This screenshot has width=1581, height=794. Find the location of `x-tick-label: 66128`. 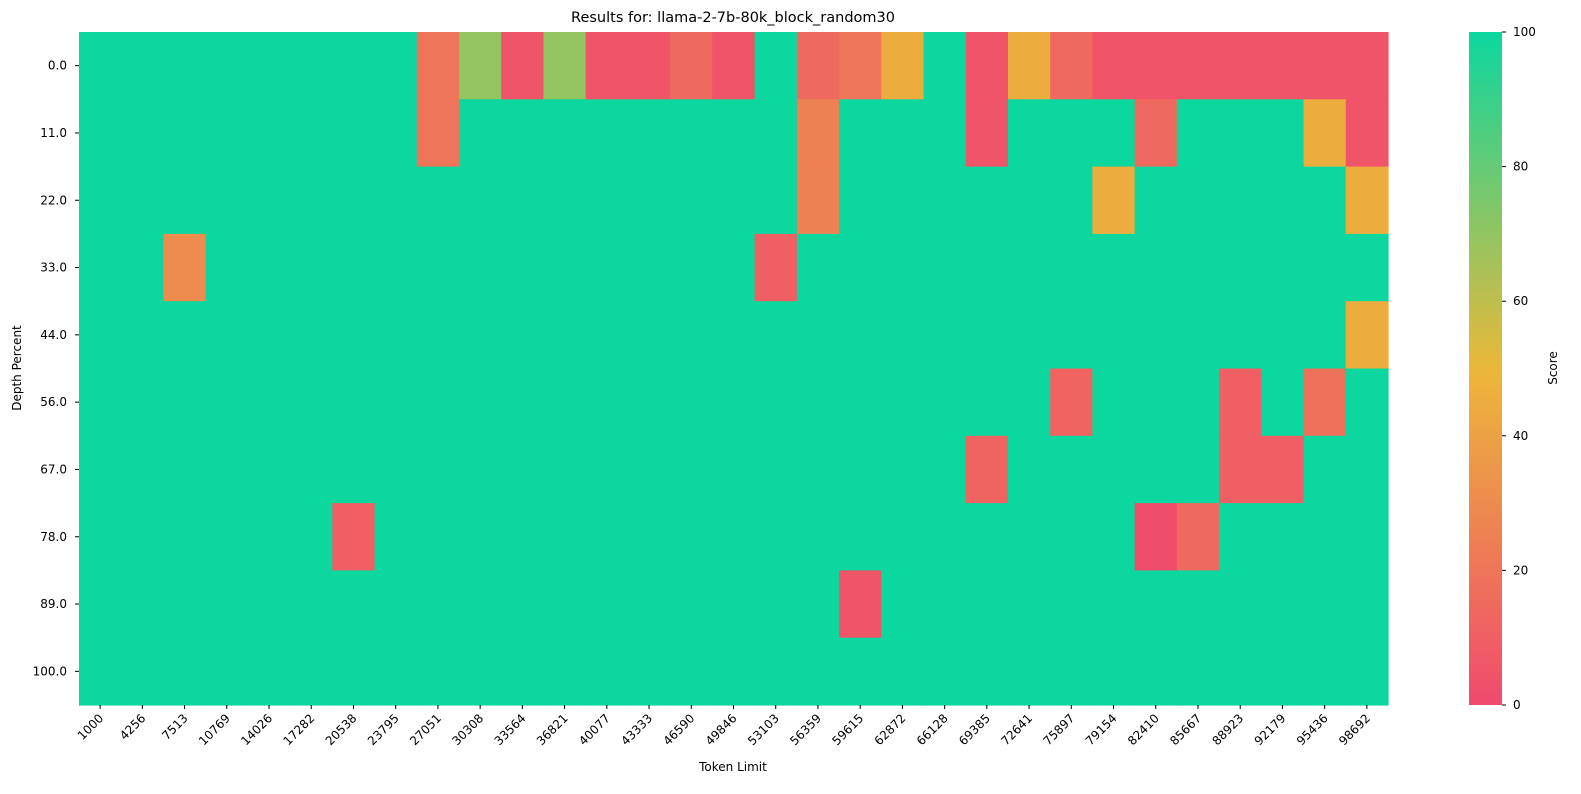

x-tick-label: 66128 is located at coordinates (932, 729).